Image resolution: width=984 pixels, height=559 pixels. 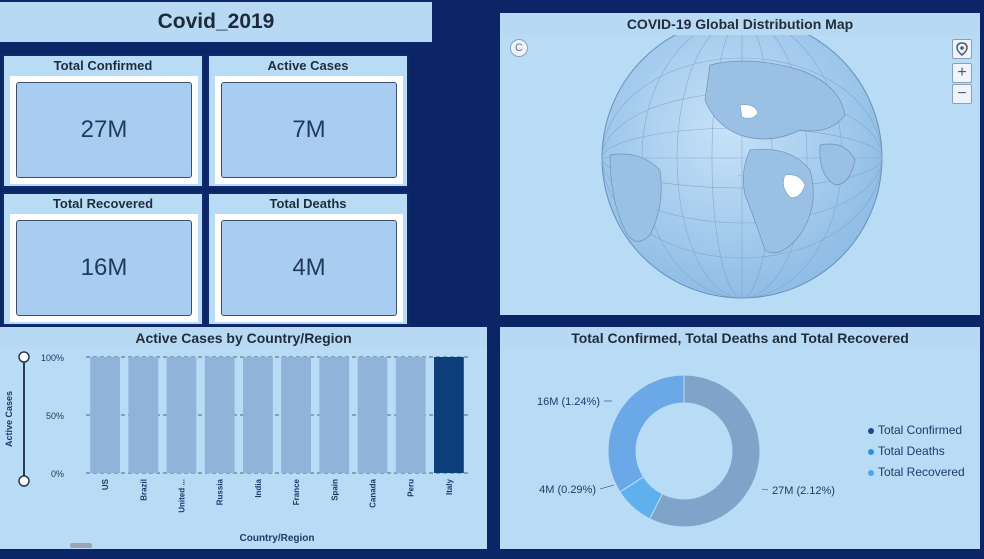 I want to click on legend-item-recovered: Total Recovered, so click(x=916, y=472).